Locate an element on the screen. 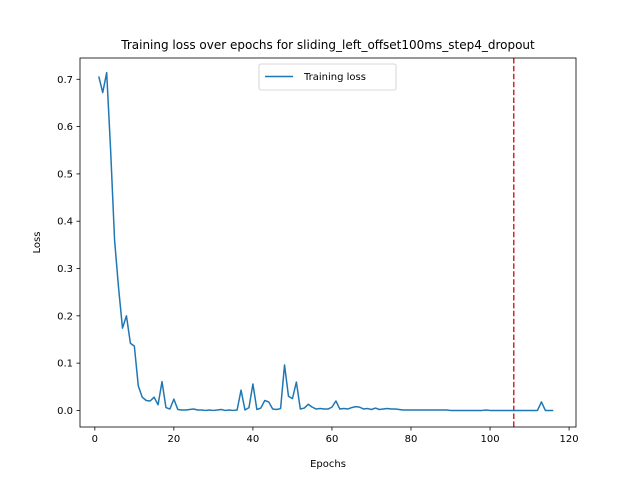 The height and width of the screenshot is (480, 640). legend-label: Training loss is located at coordinates (334, 77).